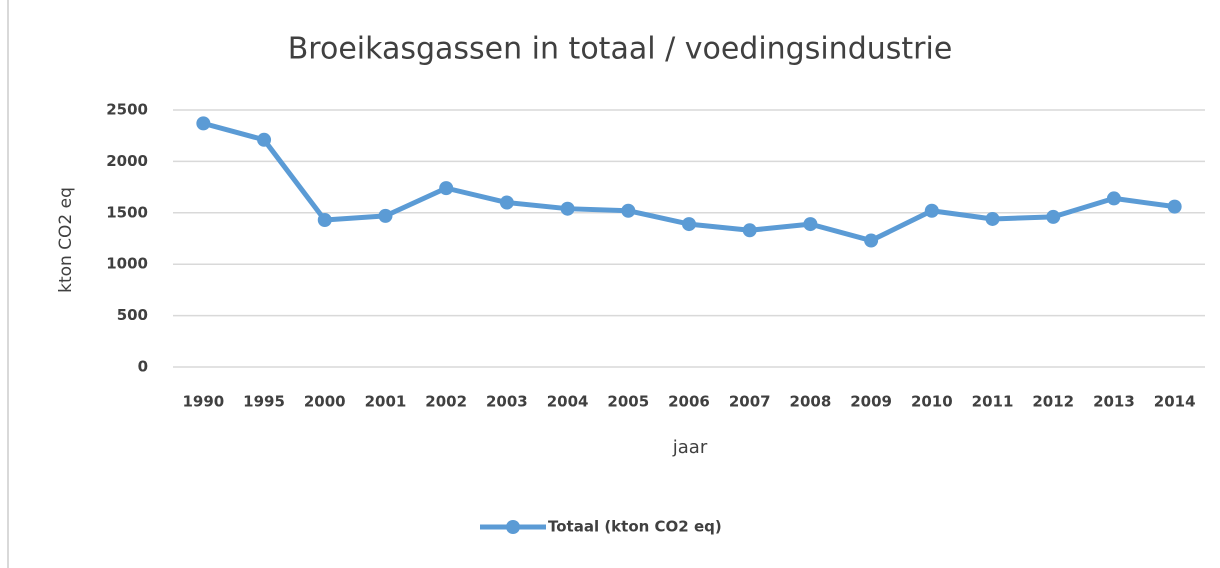 The image size is (1220, 568). I want to click on legend-label: Totaal (kton CO2 eq), so click(635, 527).